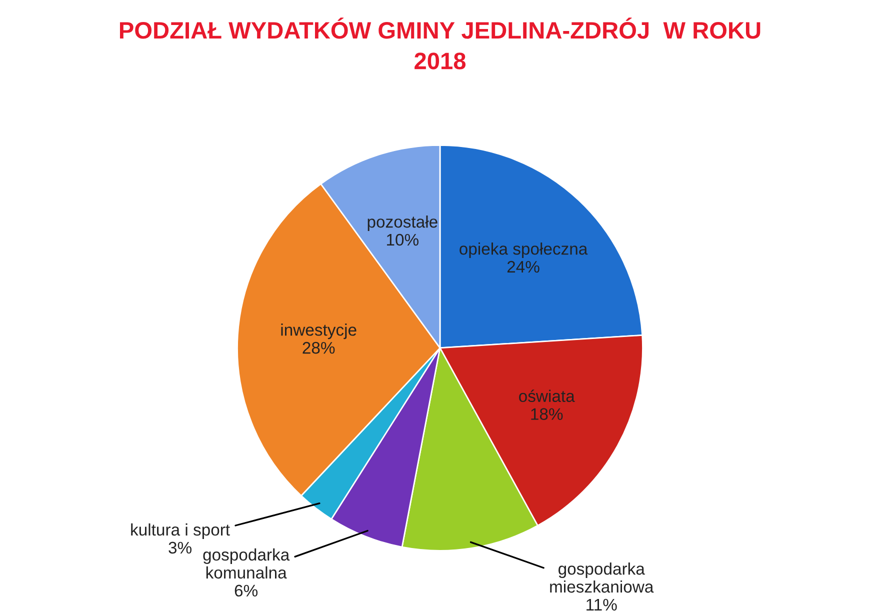 Image resolution: width=880 pixels, height=612 pixels. What do you see at coordinates (180, 531) in the screenshot?
I see `slice-label: kultura i sport` at bounding box center [180, 531].